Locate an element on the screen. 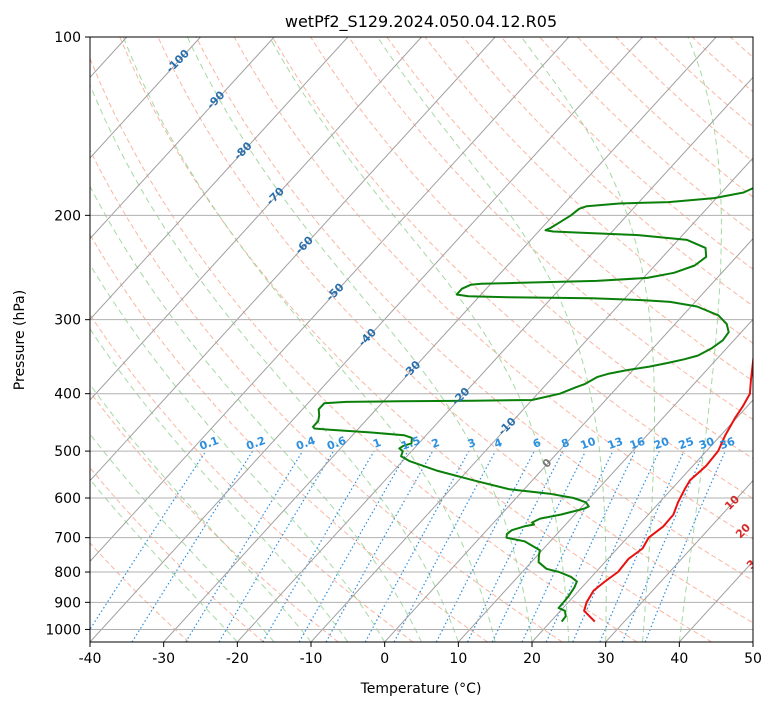 The image size is (775, 708). y-tick-label: 600 is located at coordinates (67, 499).